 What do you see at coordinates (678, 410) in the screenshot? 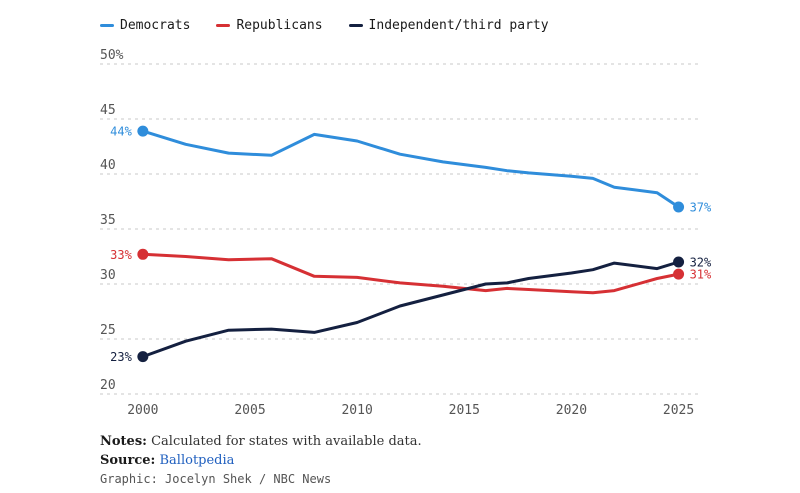
I see `x-tick-label: 2025` at bounding box center [678, 410].